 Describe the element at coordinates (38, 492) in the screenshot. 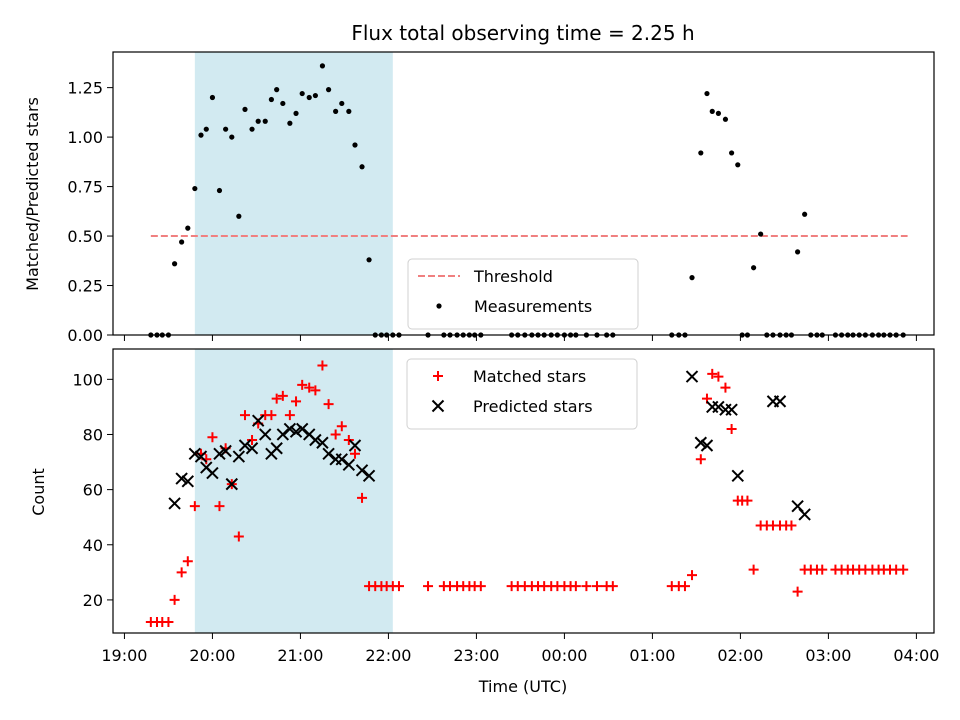

I see `bottom-y-axis-label: Count` at that location.